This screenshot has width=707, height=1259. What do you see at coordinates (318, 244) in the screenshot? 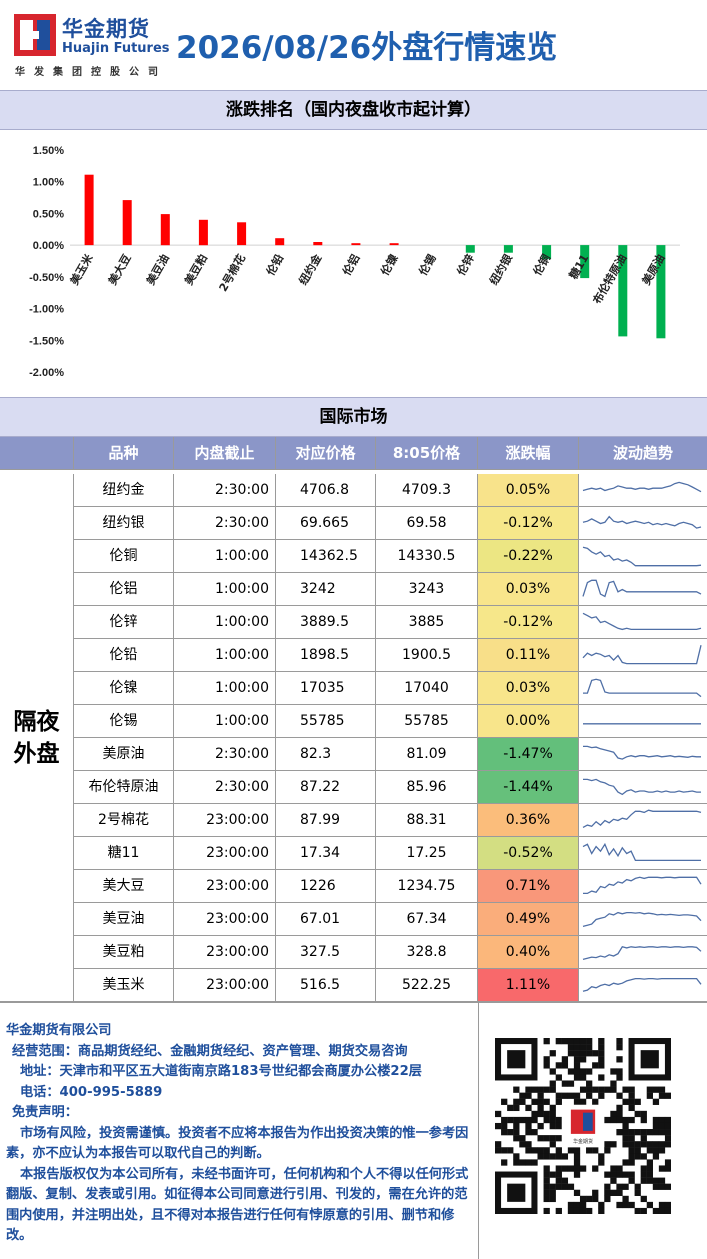
I see `bar-纽约金` at bounding box center [318, 244].